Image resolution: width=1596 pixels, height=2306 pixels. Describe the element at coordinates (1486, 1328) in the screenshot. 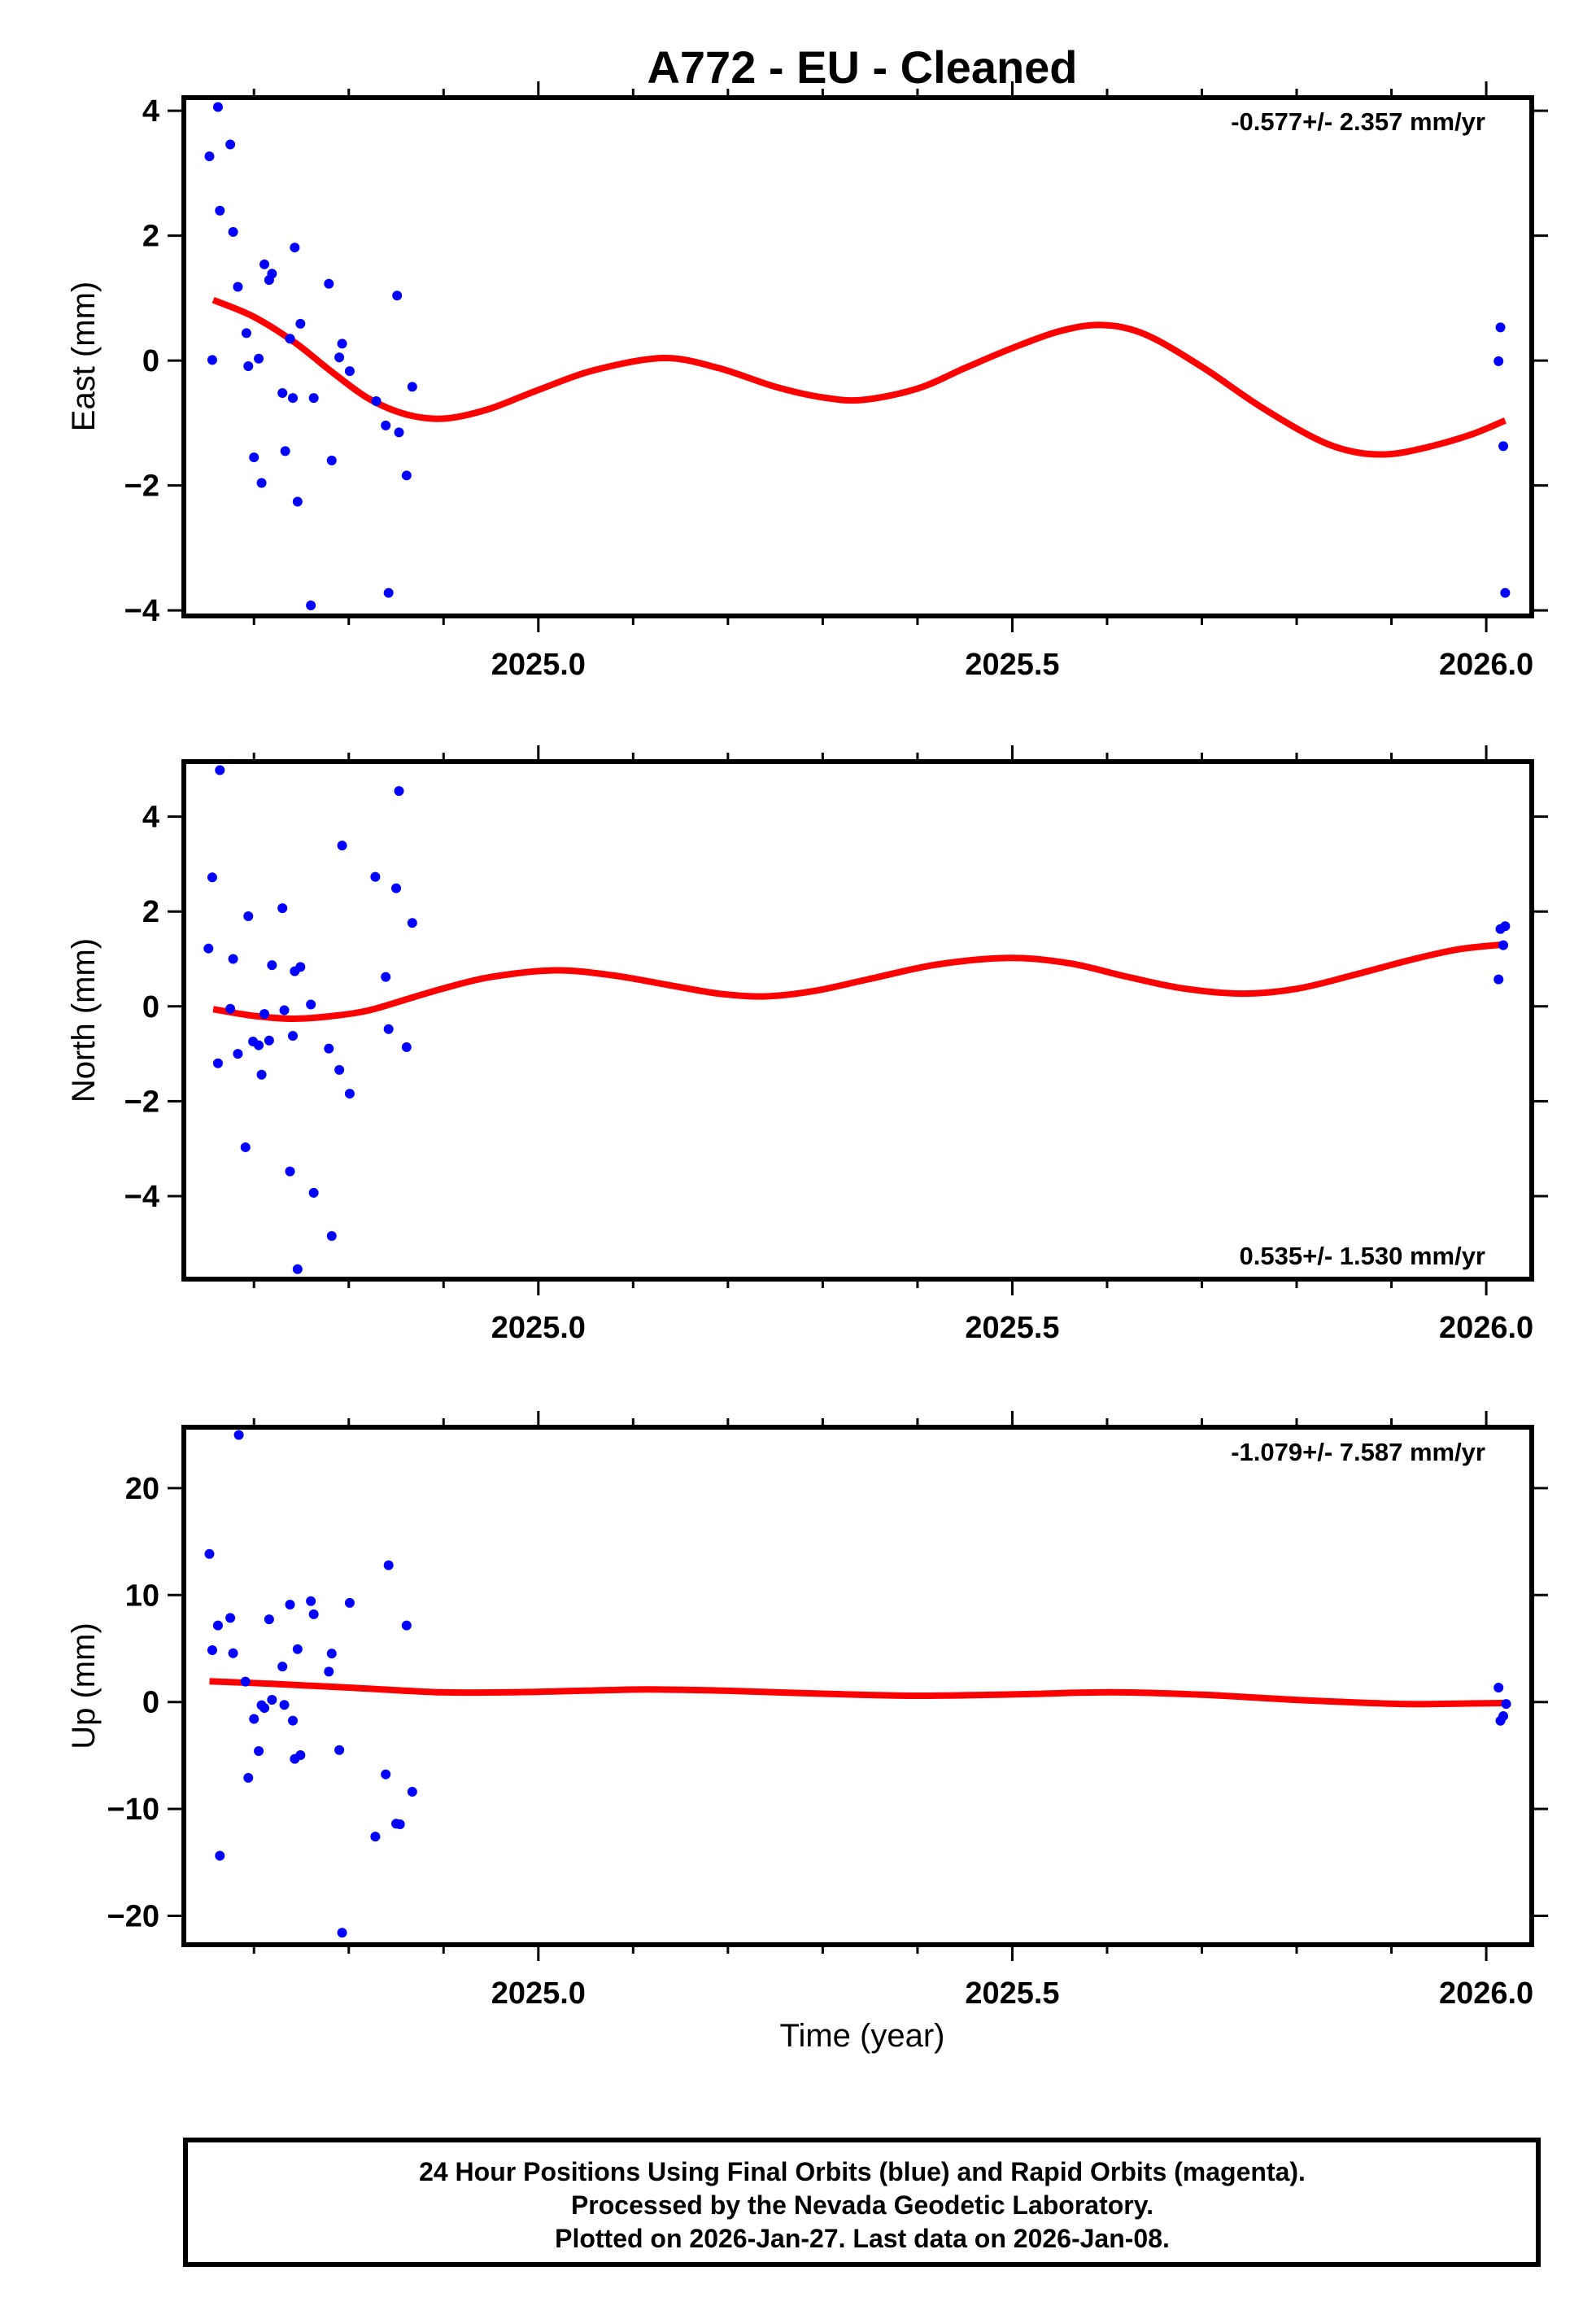

I see `x-tick-label: 2026.0` at that location.